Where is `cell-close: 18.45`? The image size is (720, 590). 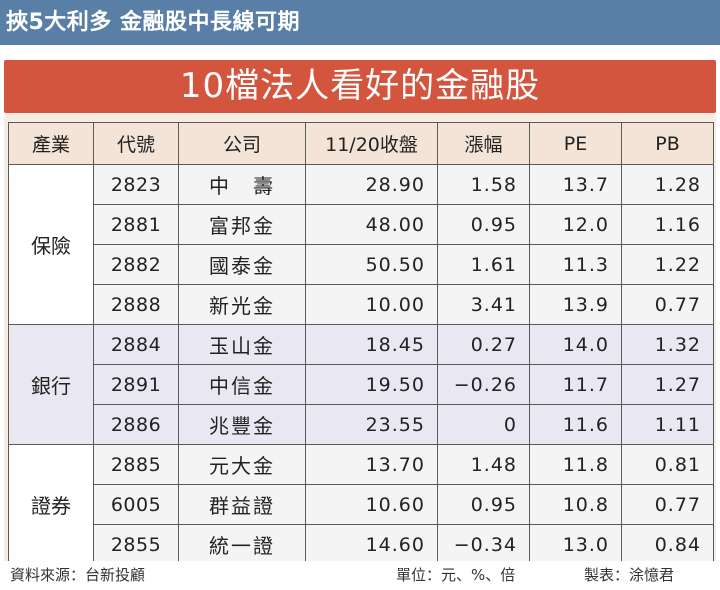 cell-close: 18.45 is located at coordinates (371, 344).